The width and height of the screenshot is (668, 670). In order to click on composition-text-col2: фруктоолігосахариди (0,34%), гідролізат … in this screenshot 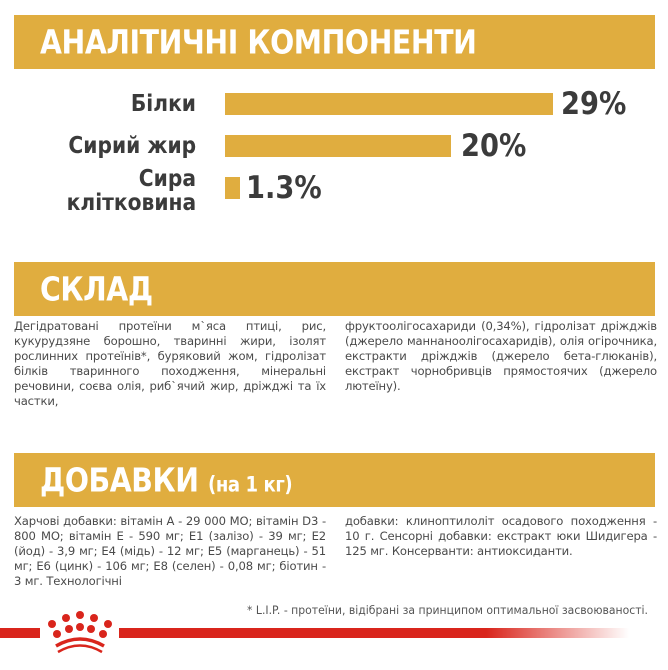, I will do `click(501, 356)`.